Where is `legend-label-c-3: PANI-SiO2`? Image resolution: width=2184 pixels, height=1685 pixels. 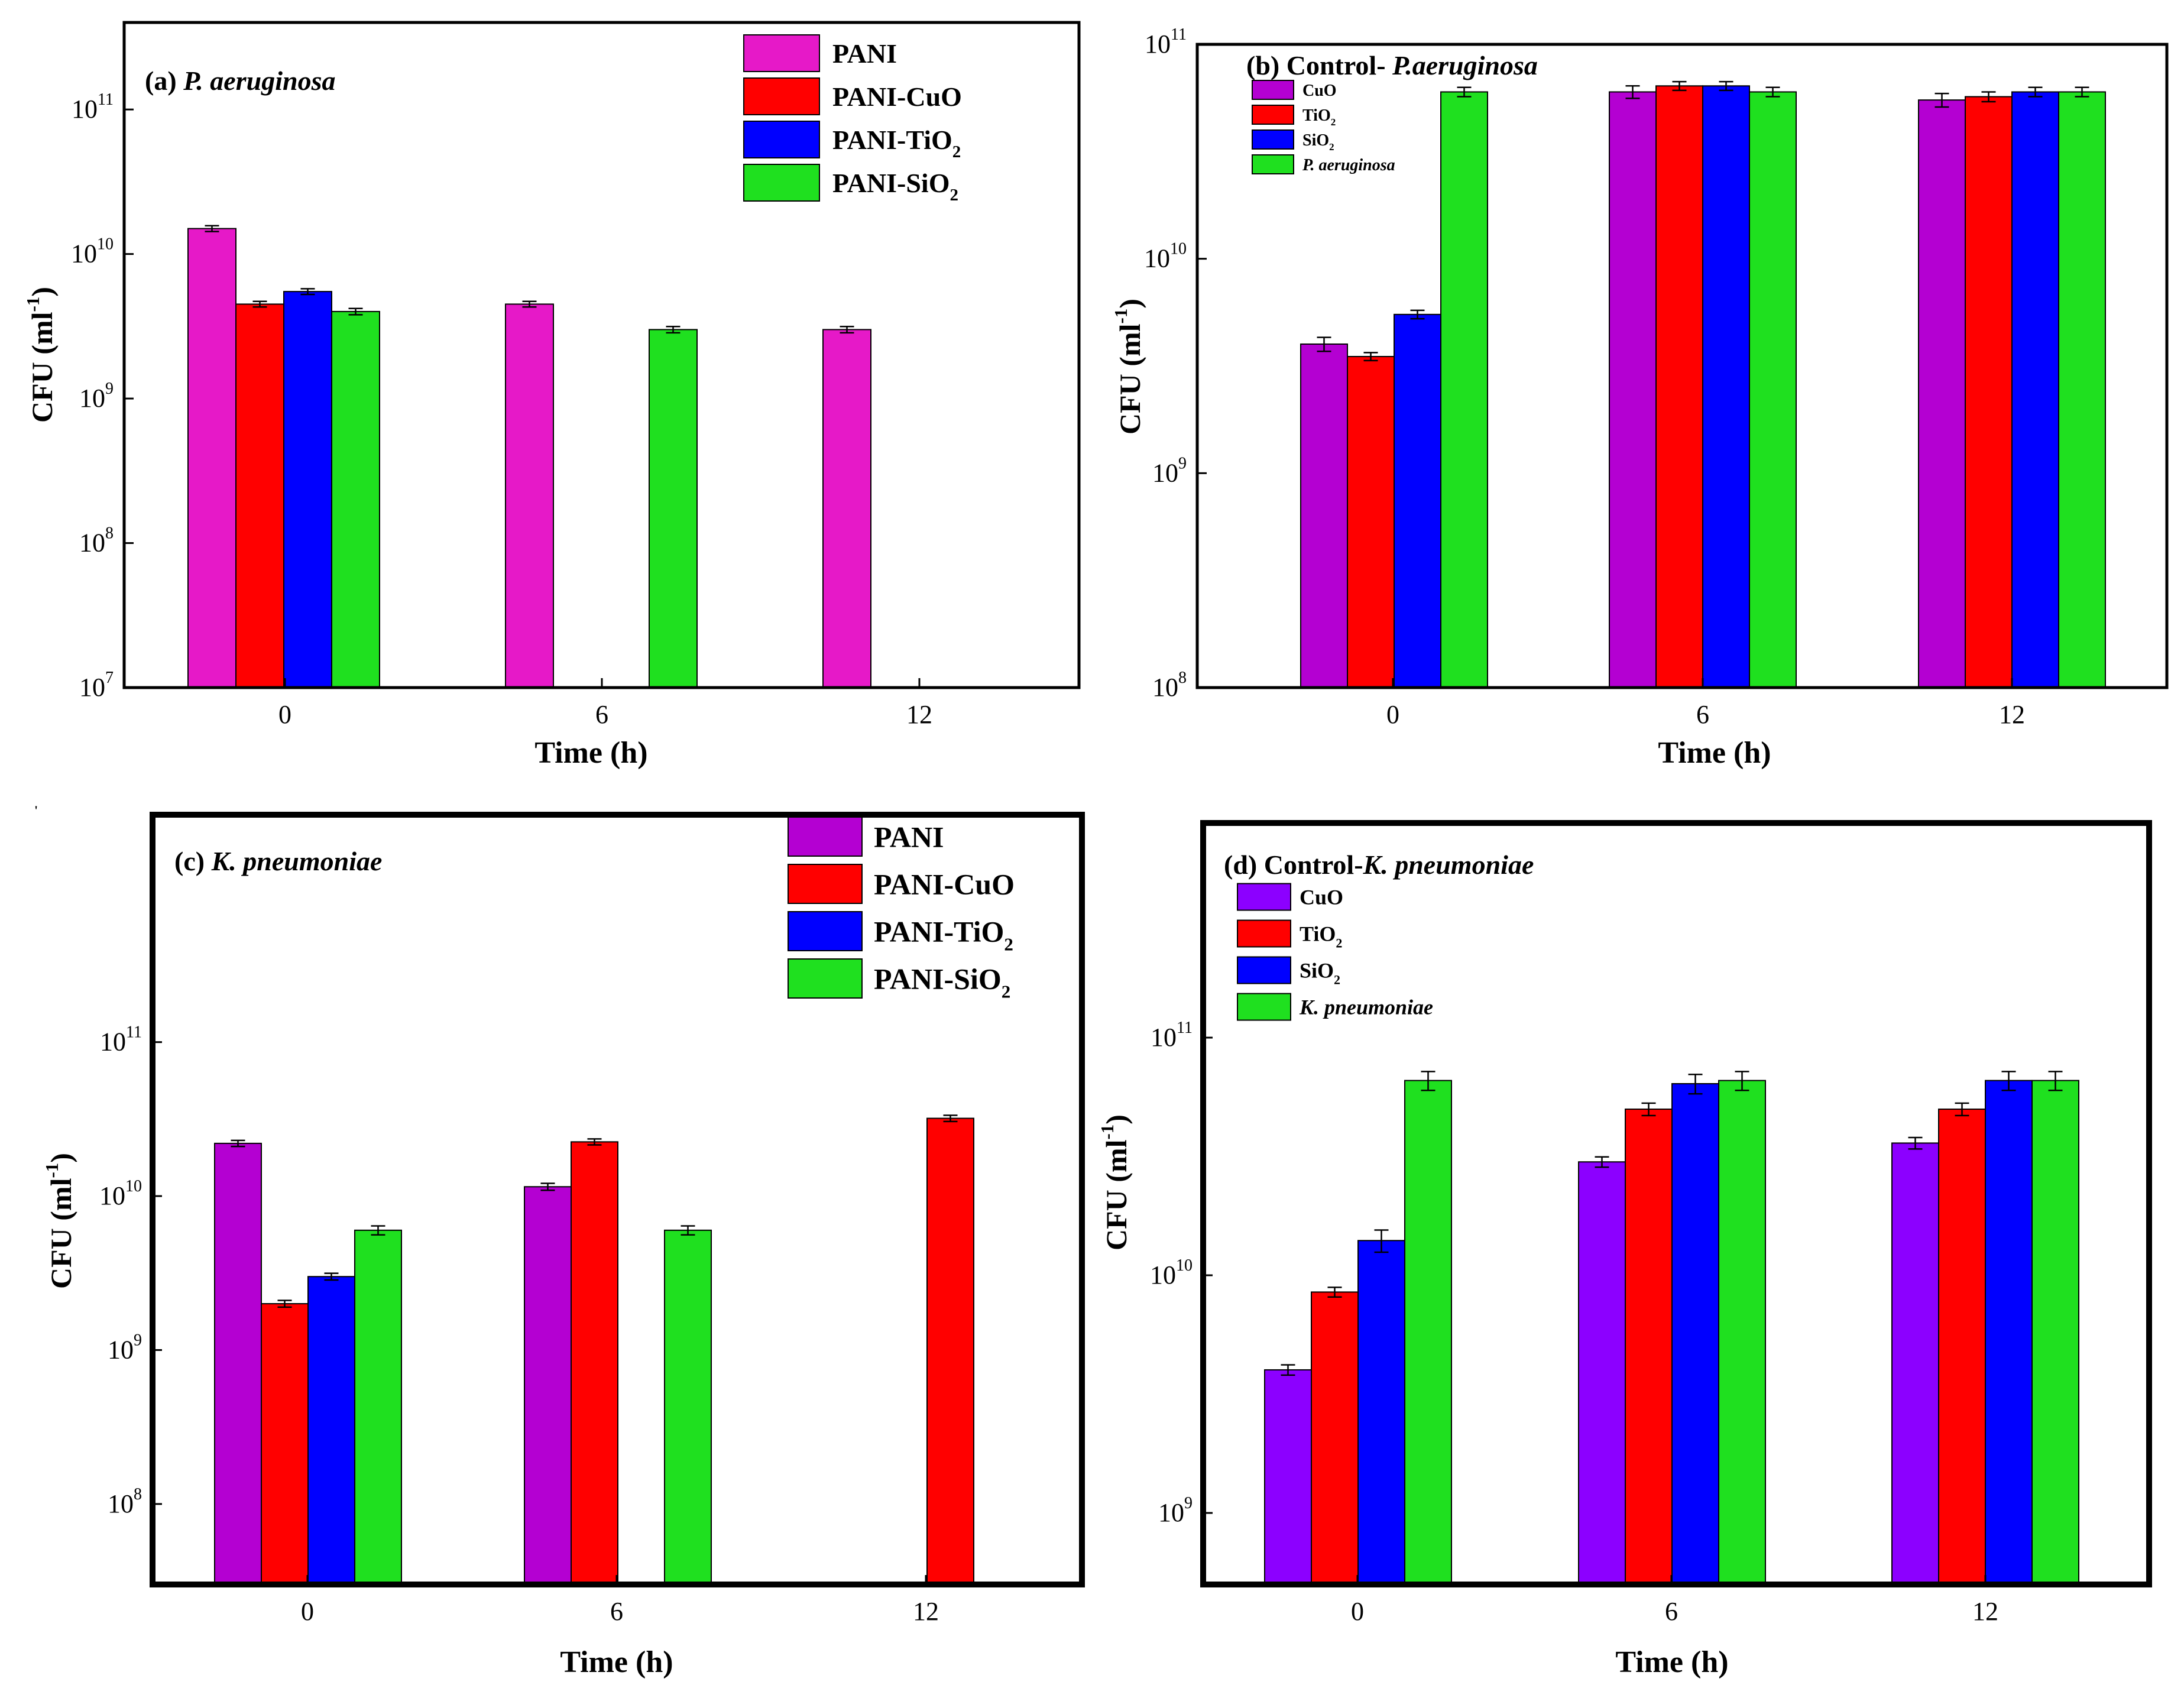
legend-label-c-3: PANI-SiO2 is located at coordinates (942, 982).